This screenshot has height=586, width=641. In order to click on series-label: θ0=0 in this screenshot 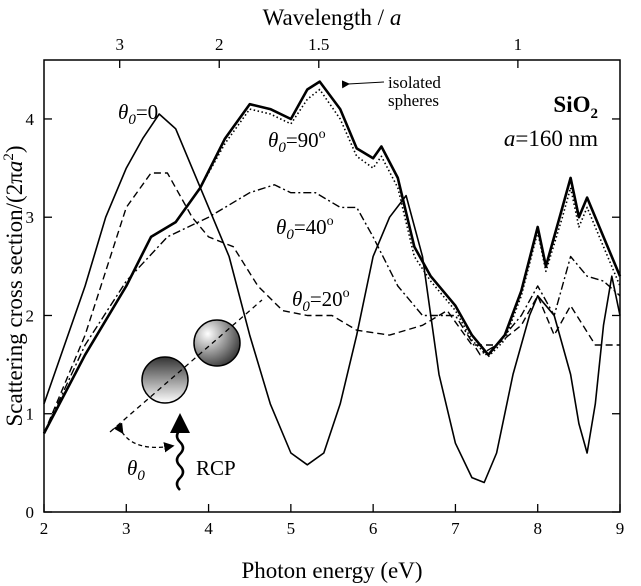, I will do `click(138, 114)`.